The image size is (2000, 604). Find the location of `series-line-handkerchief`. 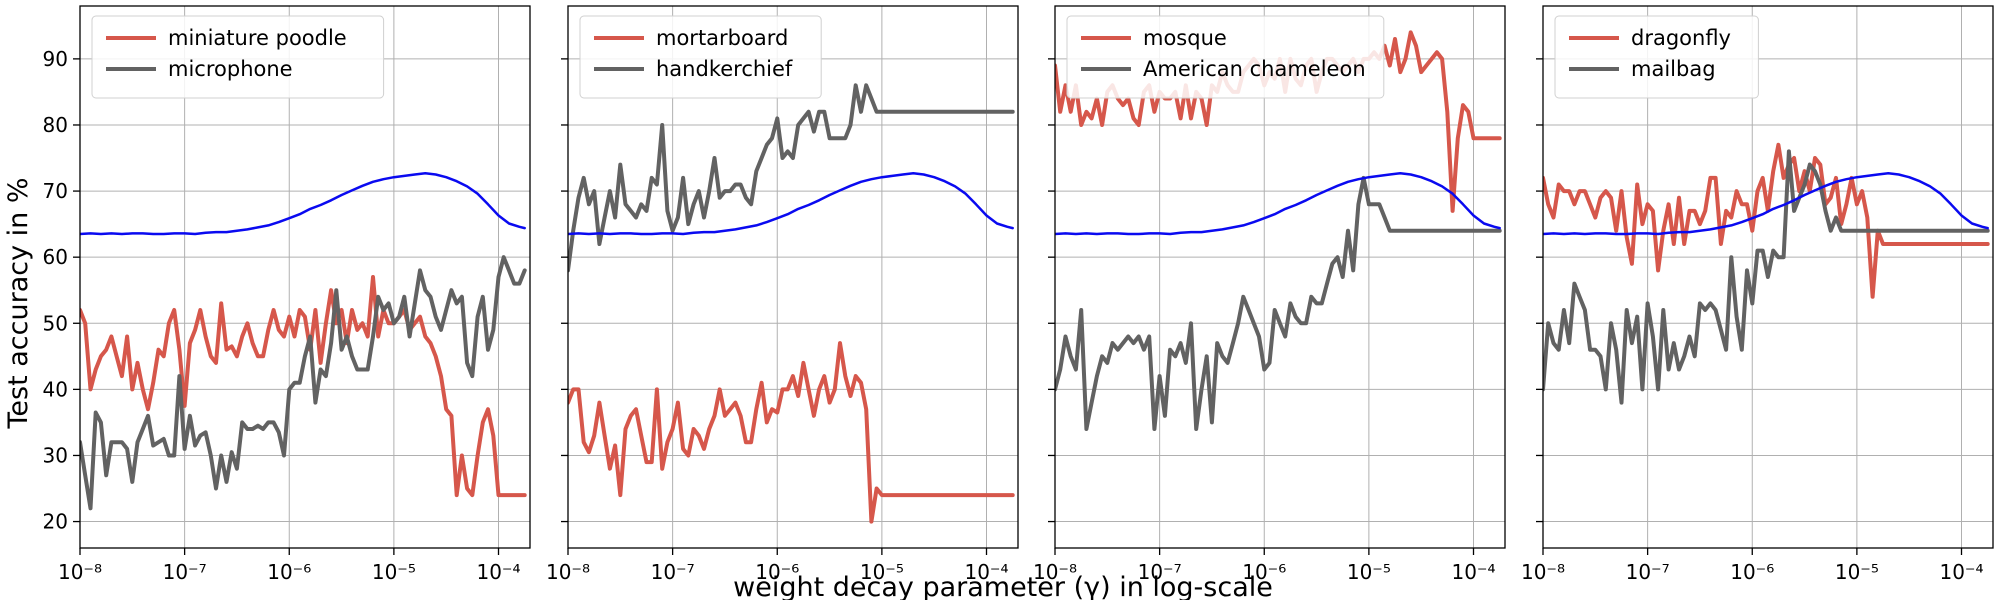

series-line-handkerchief is located at coordinates (791, 178).